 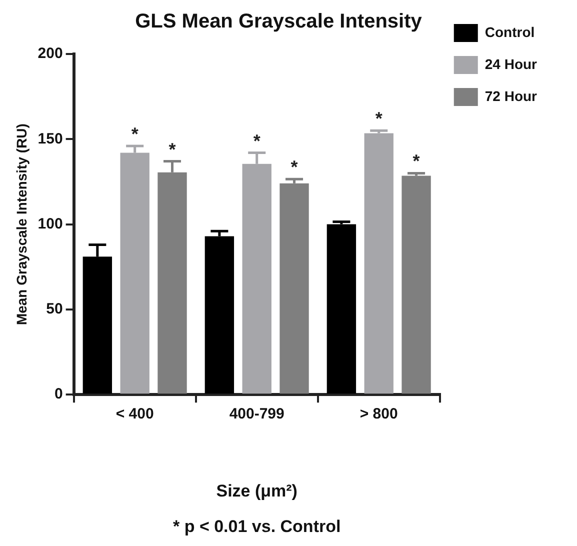 I want to click on x-tick-label: < 400, so click(x=135, y=414).